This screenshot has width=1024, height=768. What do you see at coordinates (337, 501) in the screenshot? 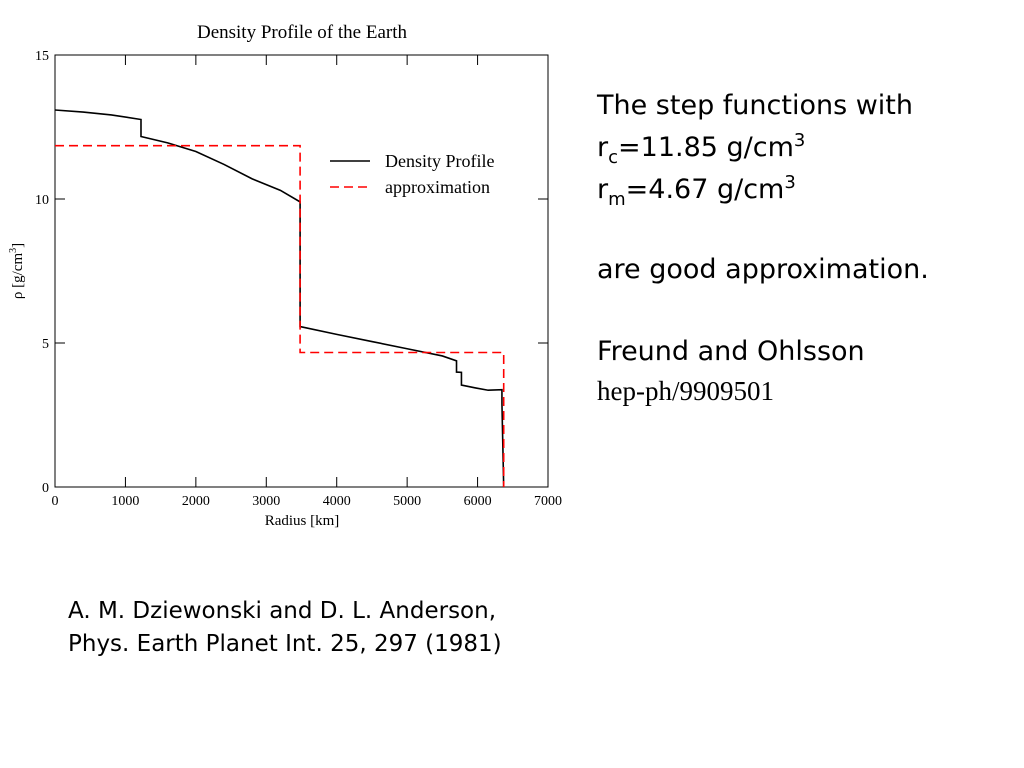
I see `x-tick-label: 4000` at bounding box center [337, 501].